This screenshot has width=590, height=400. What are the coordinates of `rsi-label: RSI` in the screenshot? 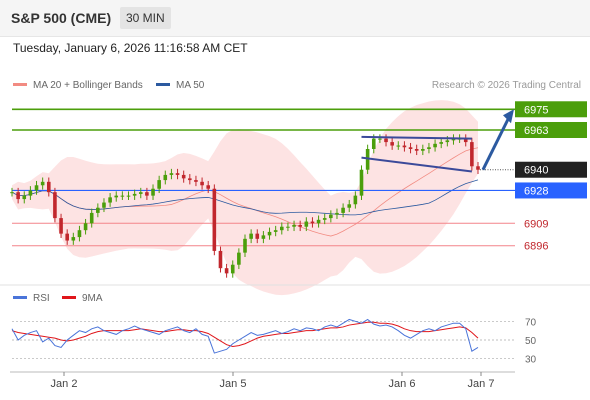 It's located at (41, 298).